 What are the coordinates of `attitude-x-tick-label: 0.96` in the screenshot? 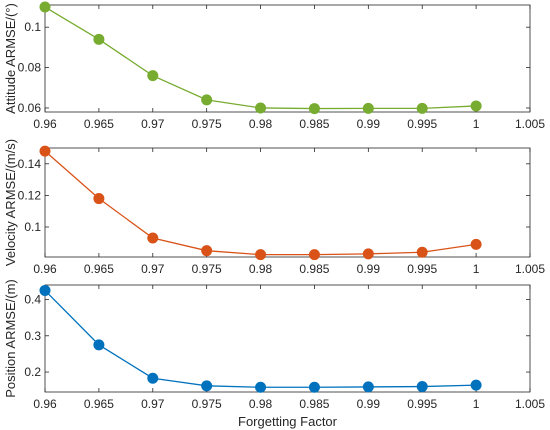 It's located at (45, 124).